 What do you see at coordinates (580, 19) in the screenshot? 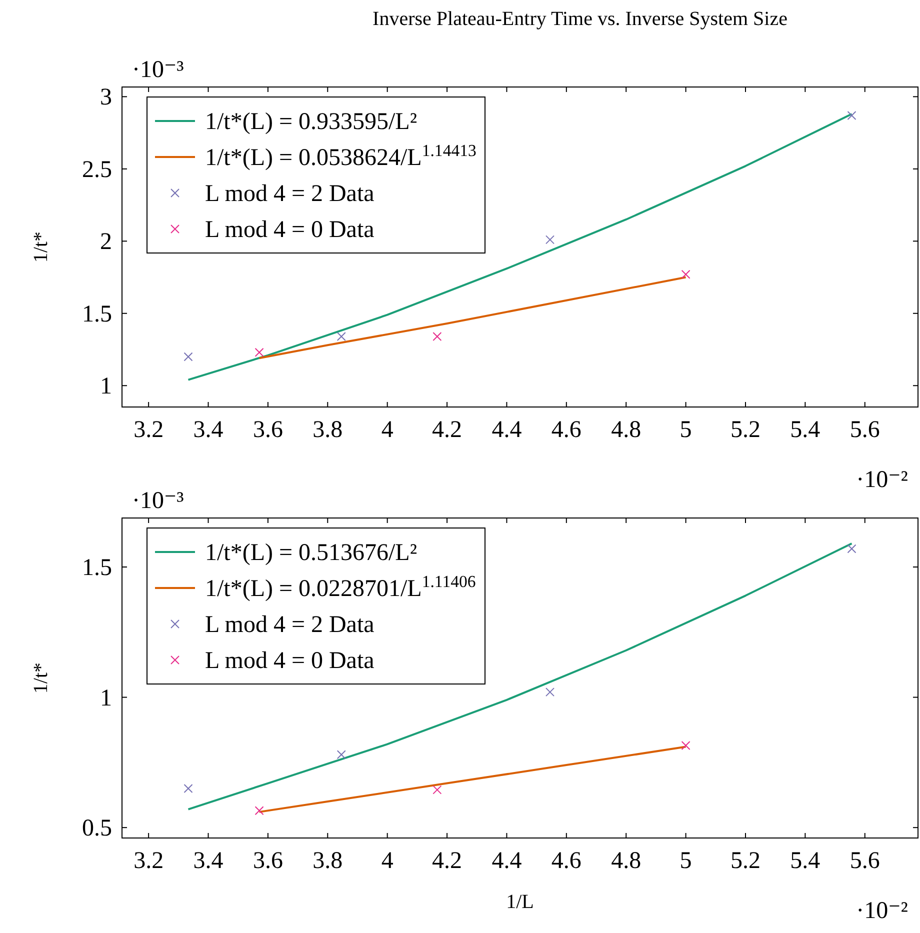
I see `chart-title: Inverse Plateau-Entry Time vs. Inverse System Size` at bounding box center [580, 19].